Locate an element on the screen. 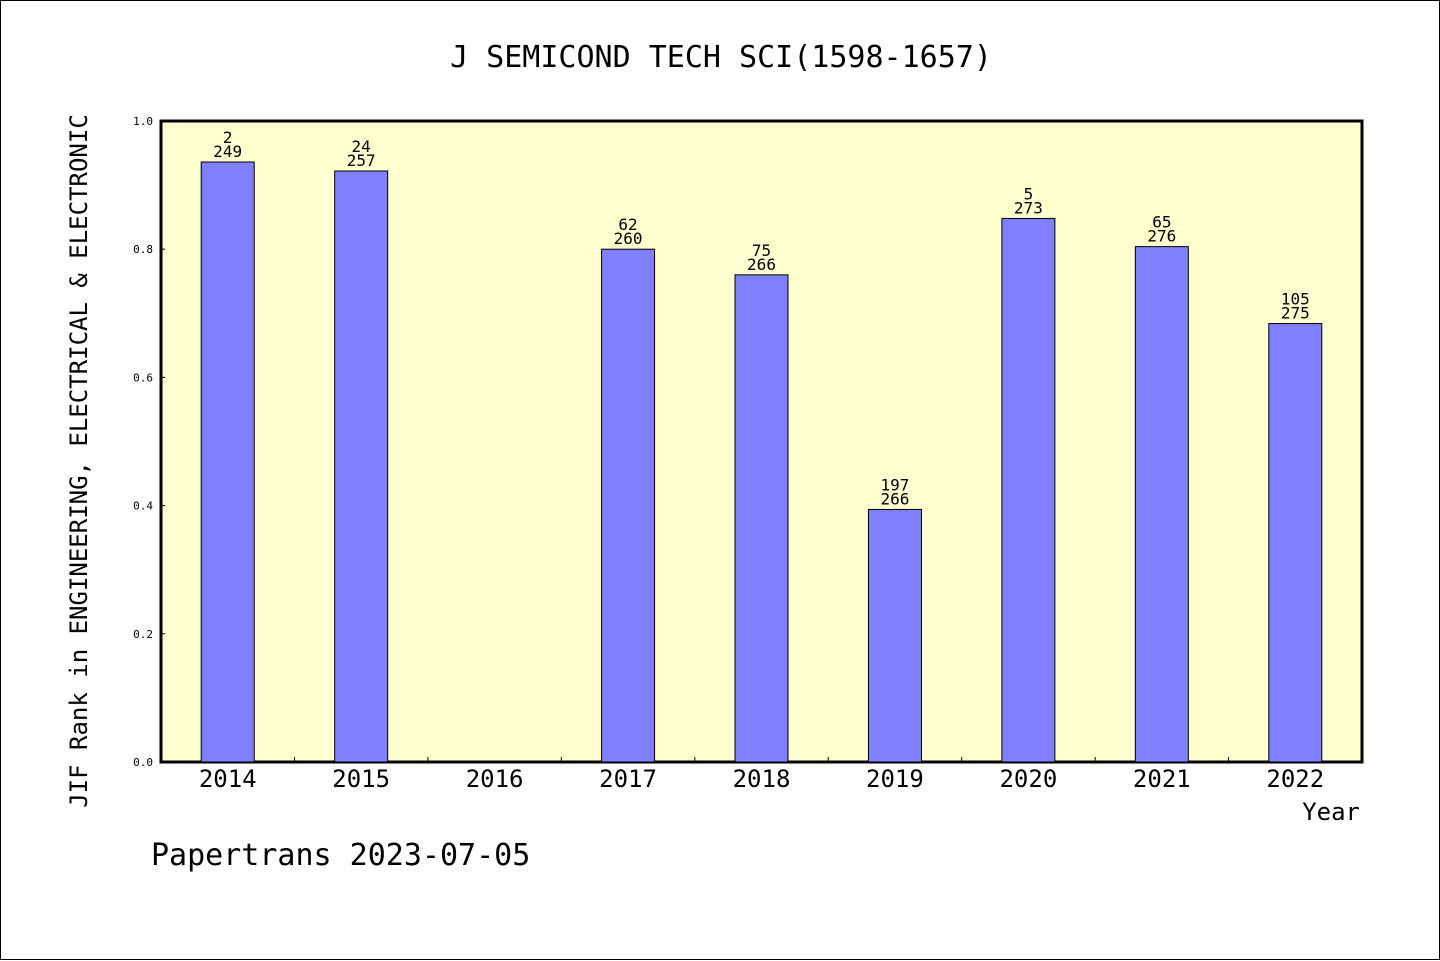 The width and height of the screenshot is (1440, 961). bar-rank-label: 197 is located at coordinates (894, 484).